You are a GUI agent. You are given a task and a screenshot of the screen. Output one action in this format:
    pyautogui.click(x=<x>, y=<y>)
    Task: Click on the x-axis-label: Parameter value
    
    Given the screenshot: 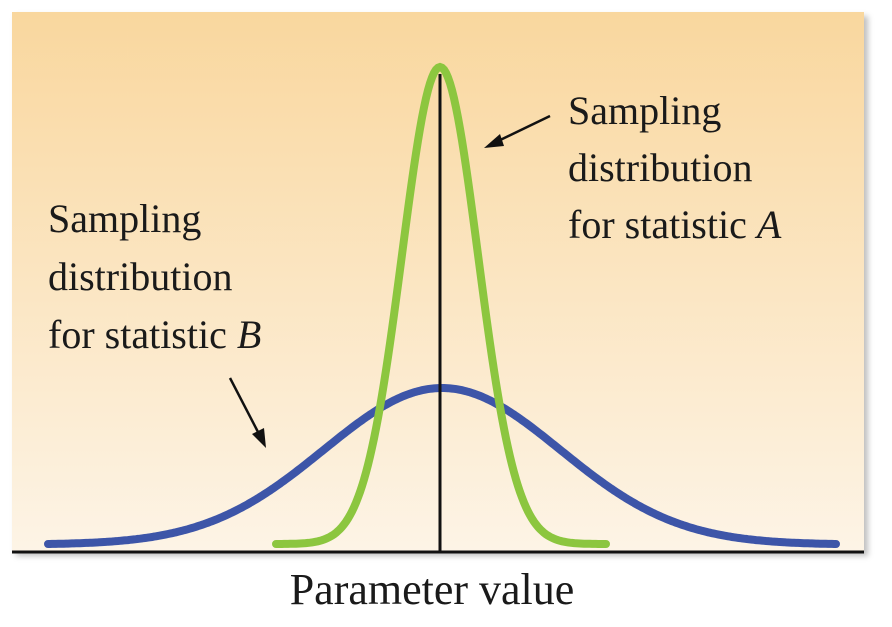 What is the action you would take?
    pyautogui.click(x=432, y=589)
    